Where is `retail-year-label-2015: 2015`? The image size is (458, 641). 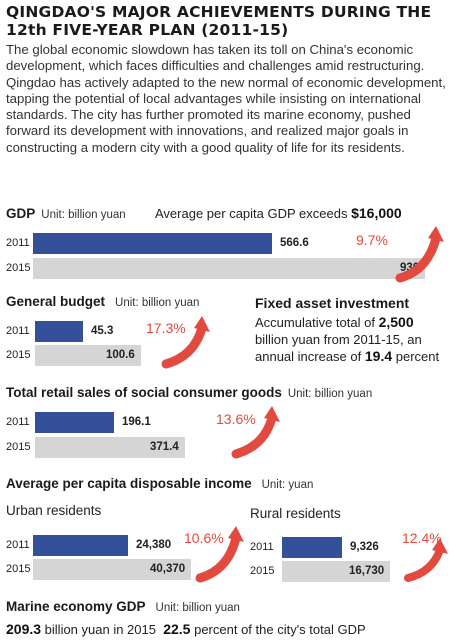 retail-year-label-2015: 2015 is located at coordinates (18, 447).